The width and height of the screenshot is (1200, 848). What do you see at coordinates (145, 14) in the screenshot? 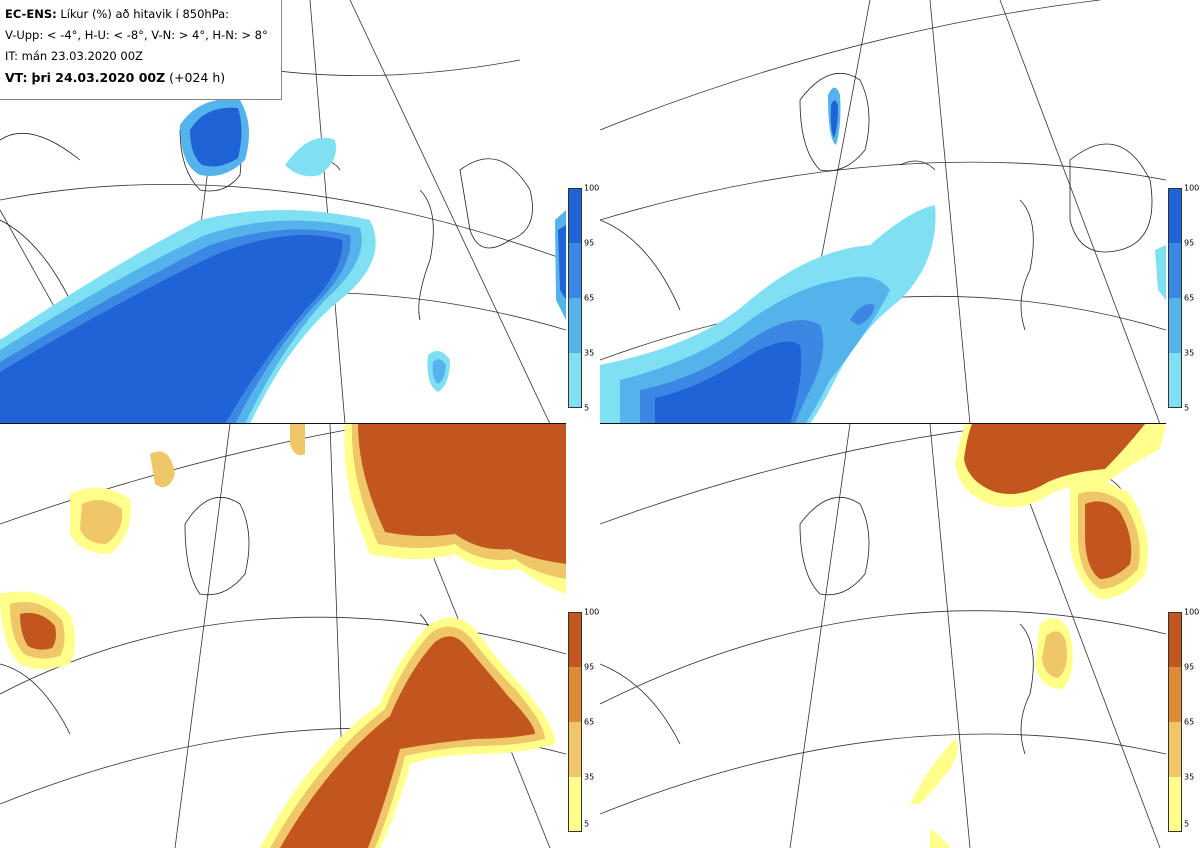
I see `field-description: Líkur (%) að hitavik í 850hPa:` at bounding box center [145, 14].